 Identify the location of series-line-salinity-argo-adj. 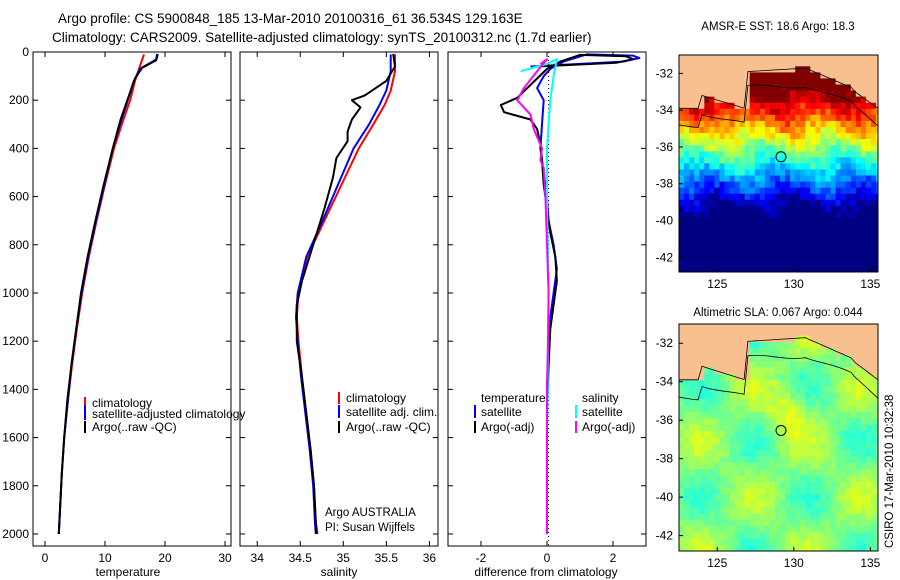
(533, 296).